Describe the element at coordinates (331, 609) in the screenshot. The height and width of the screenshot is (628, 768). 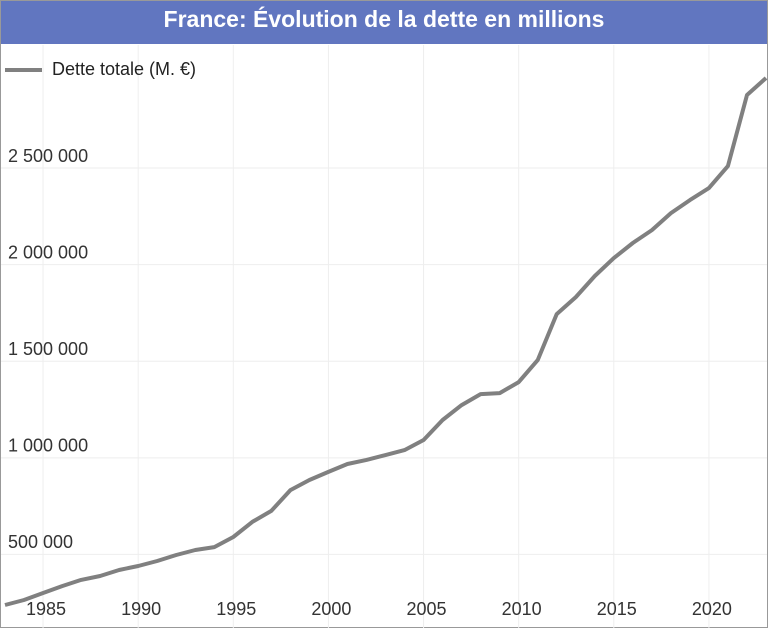
I see `x-tick-label: 2000` at that location.